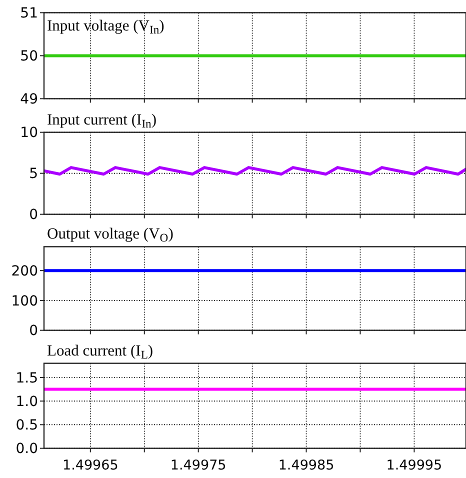  What do you see at coordinates (29, 56) in the screenshot?
I see `y-tick-label: 50` at bounding box center [29, 56].